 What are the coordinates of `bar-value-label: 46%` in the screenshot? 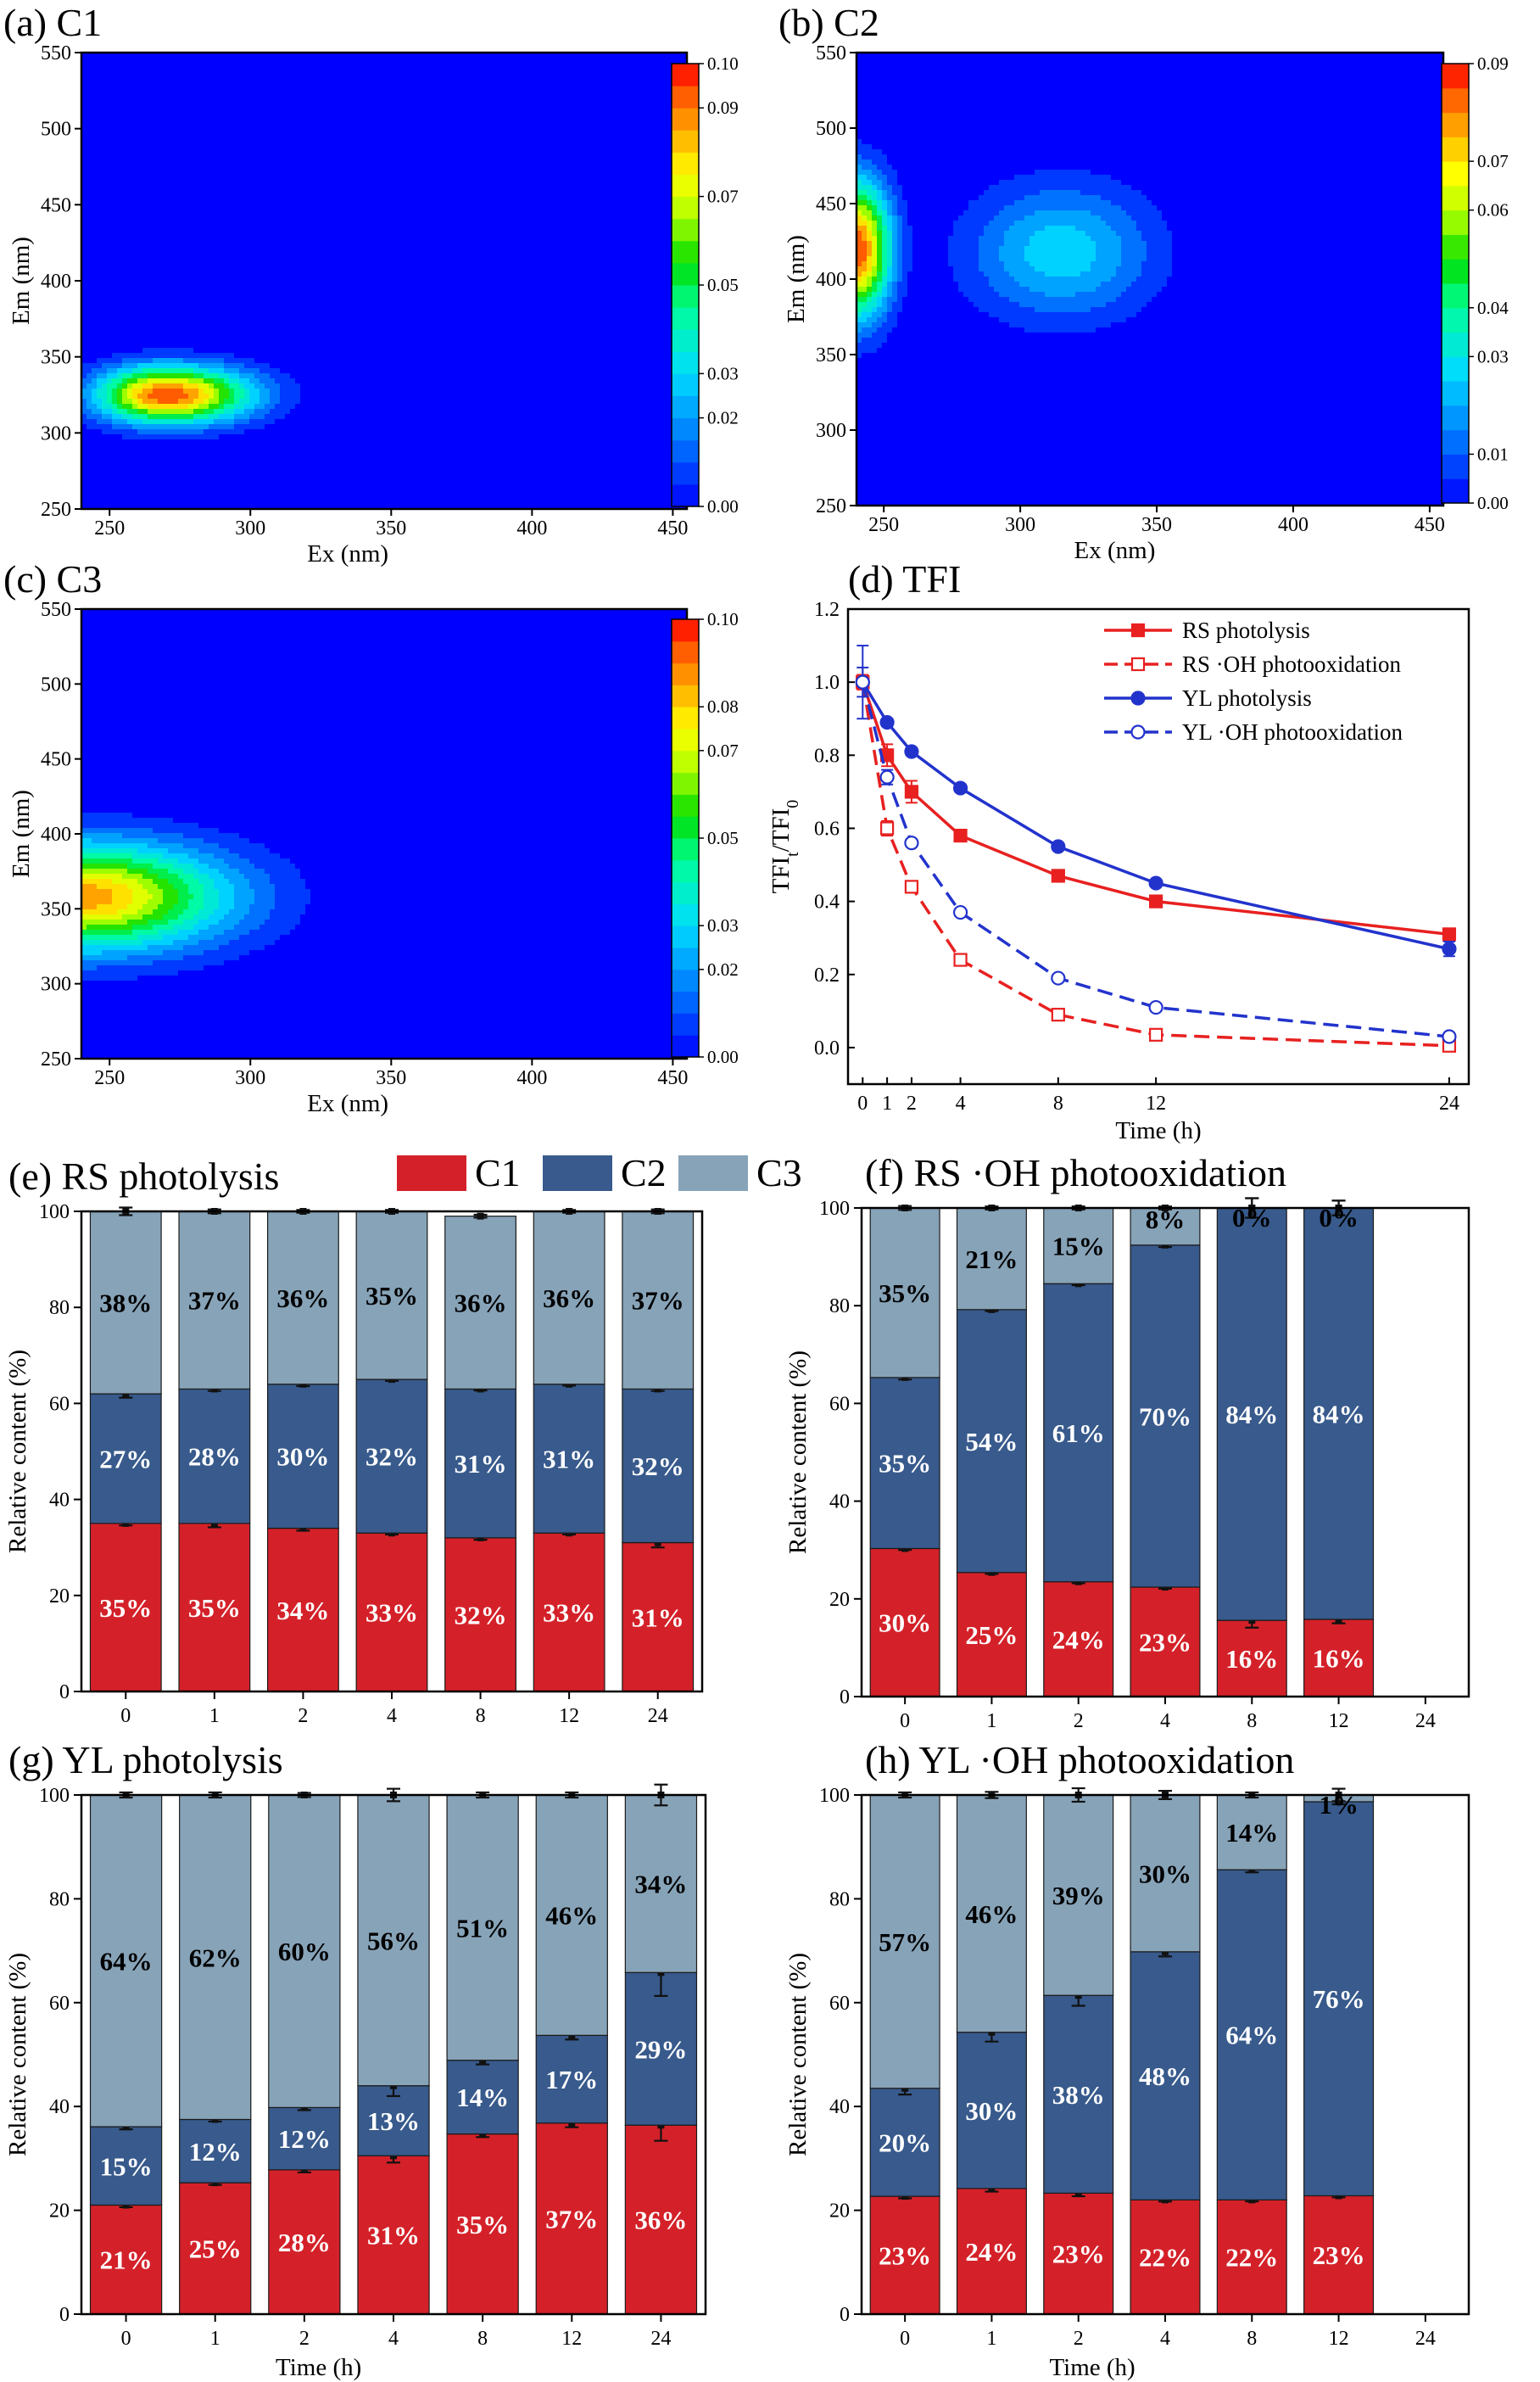 It's located at (991, 1914).